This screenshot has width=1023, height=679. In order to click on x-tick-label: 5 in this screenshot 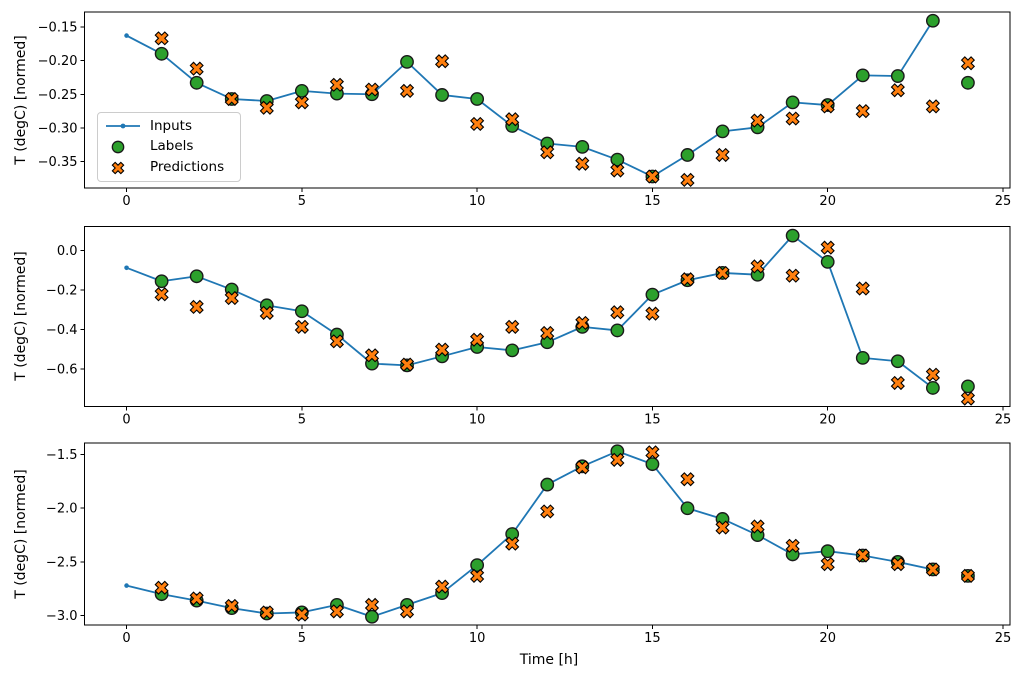, I will do `click(302, 638)`.